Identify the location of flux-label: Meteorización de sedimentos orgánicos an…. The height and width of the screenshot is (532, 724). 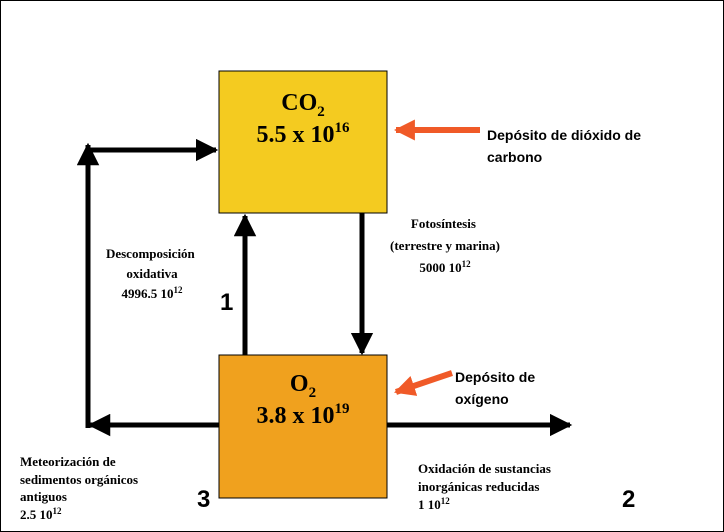
(80, 479).